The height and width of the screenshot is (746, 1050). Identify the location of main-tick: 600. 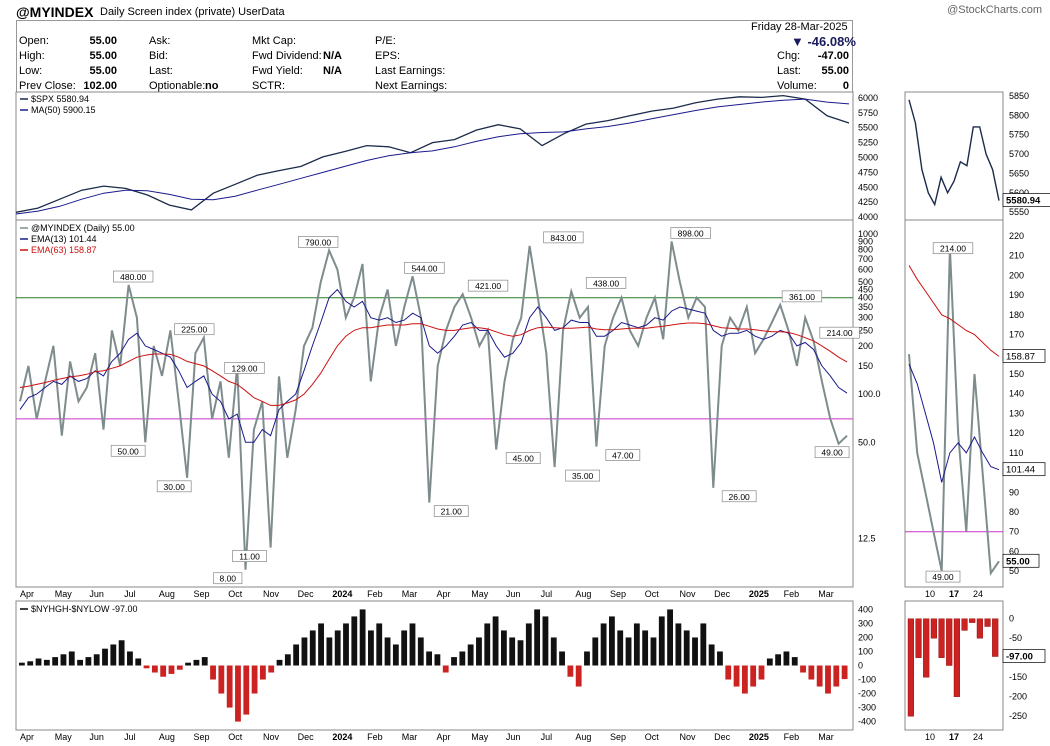
(865, 270).